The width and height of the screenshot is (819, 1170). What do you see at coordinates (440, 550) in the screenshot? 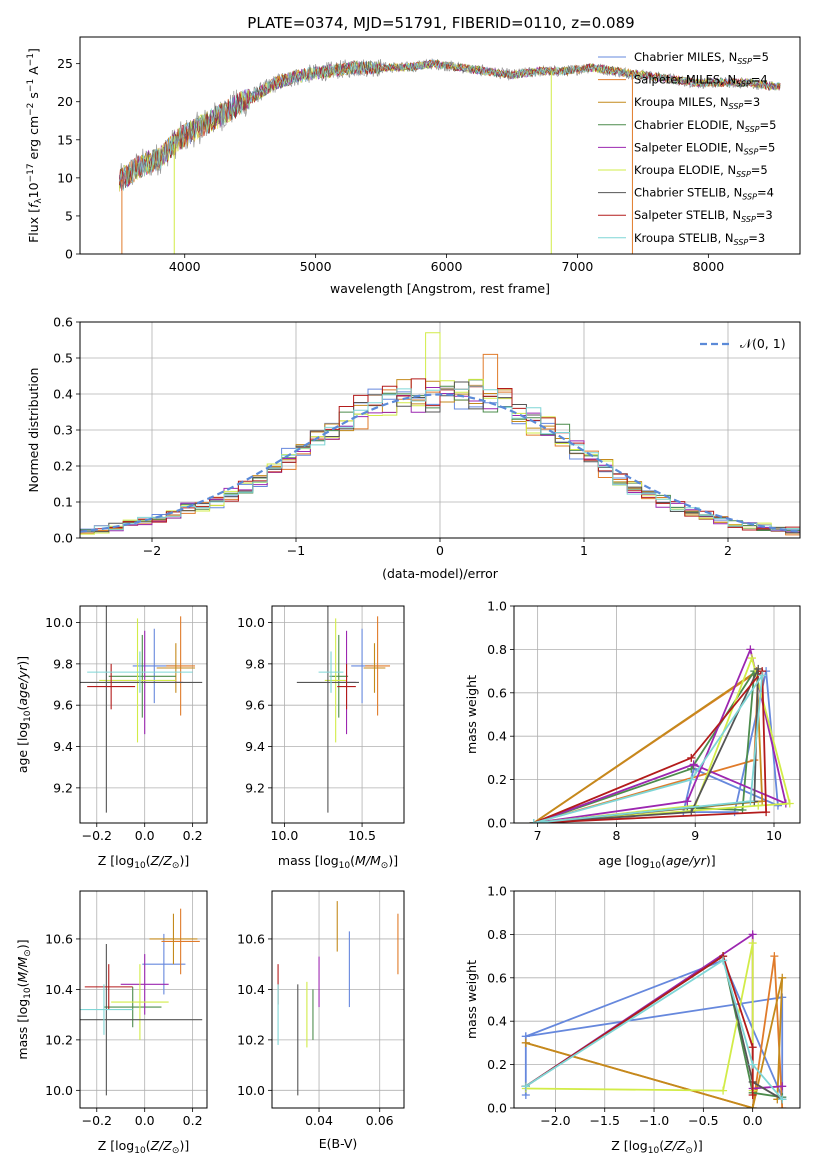
I see `x-tick-label: 0` at bounding box center [440, 550].